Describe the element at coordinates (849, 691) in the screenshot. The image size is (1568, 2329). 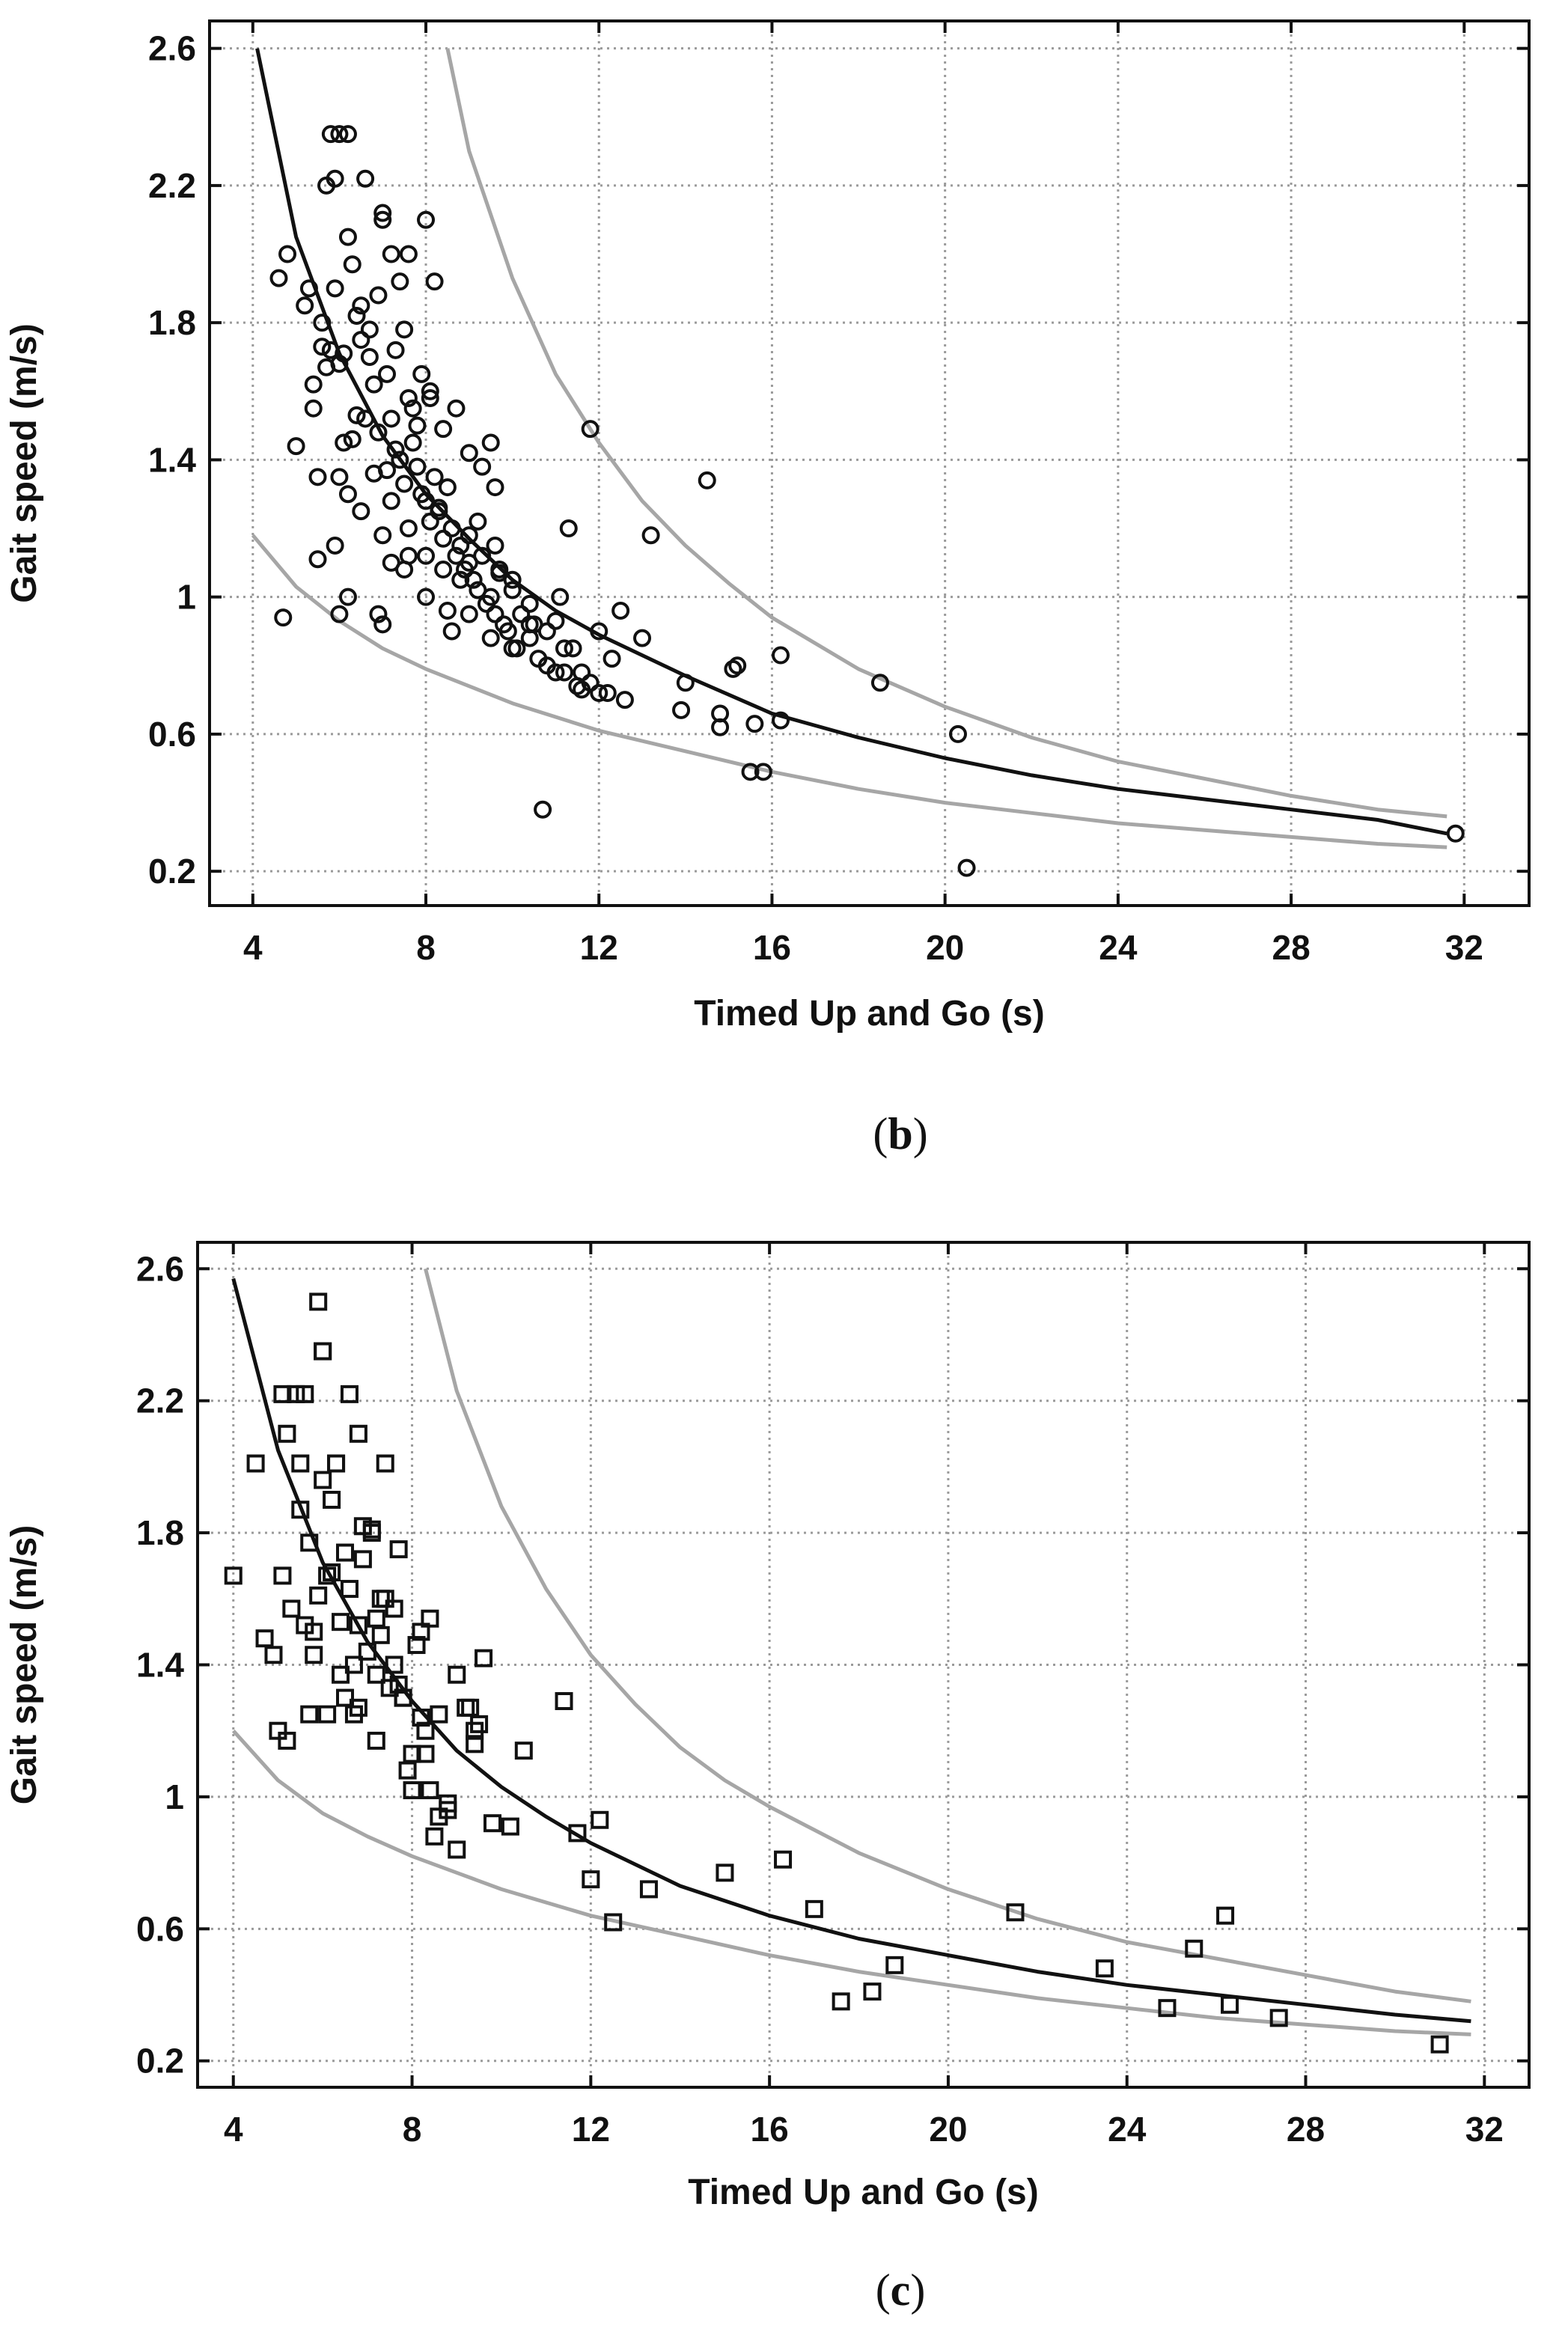
I see `curve-lower` at that location.